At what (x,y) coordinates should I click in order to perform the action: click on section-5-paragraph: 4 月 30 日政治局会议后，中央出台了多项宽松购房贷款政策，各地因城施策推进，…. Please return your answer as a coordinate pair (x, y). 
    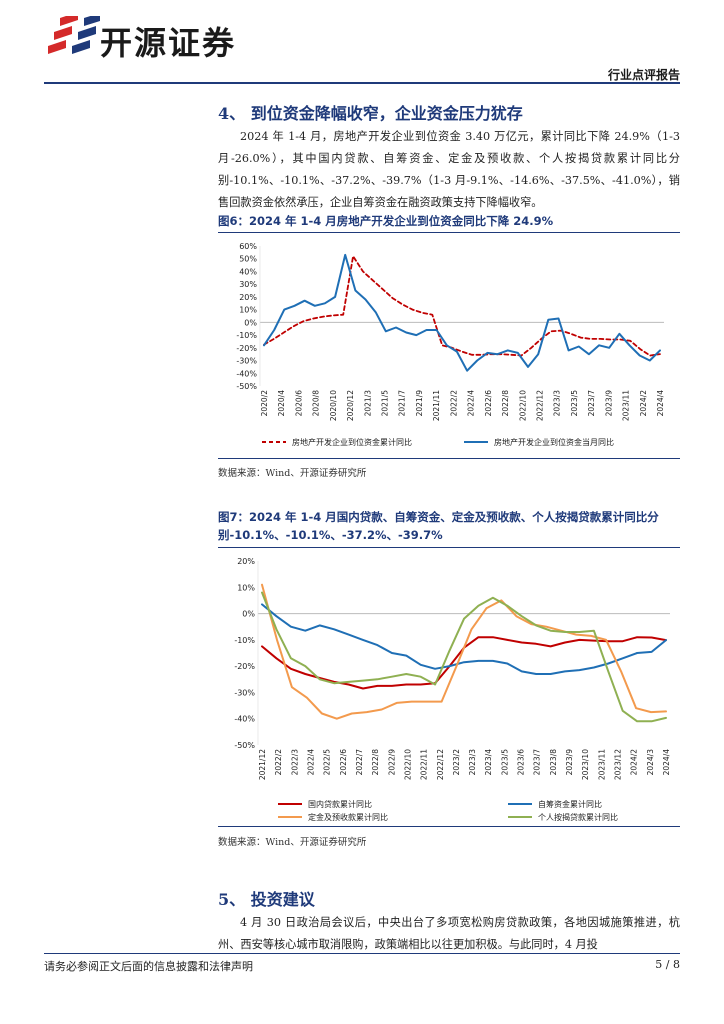
    Looking at the image, I should click on (449, 934).